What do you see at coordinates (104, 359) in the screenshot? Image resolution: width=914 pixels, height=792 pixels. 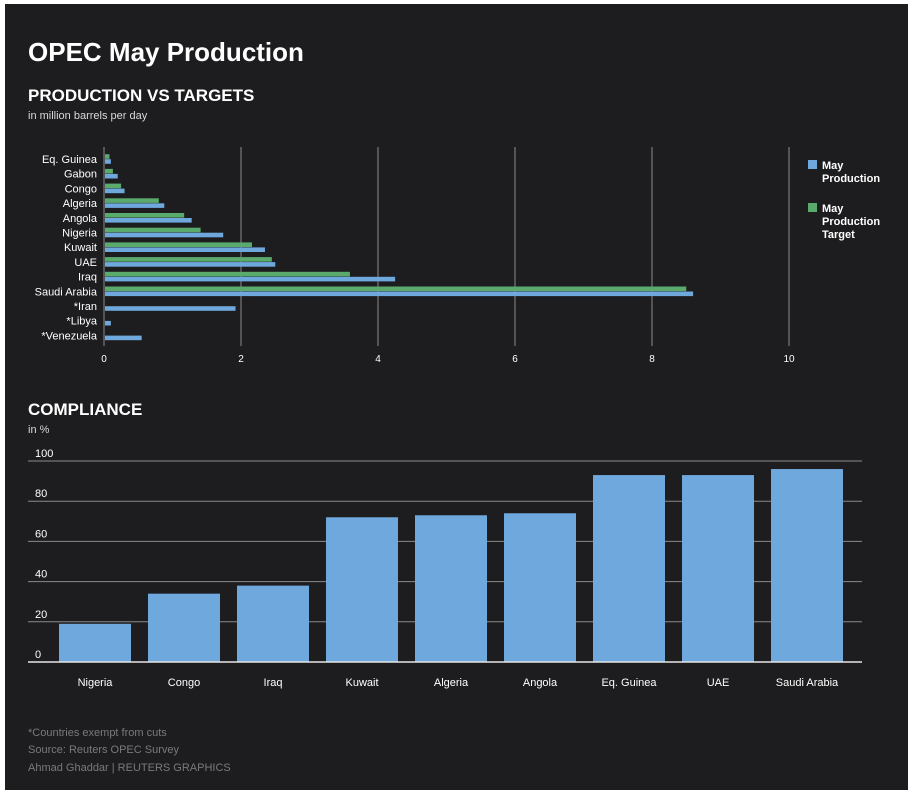 I see `x-tick-label: 0` at bounding box center [104, 359].